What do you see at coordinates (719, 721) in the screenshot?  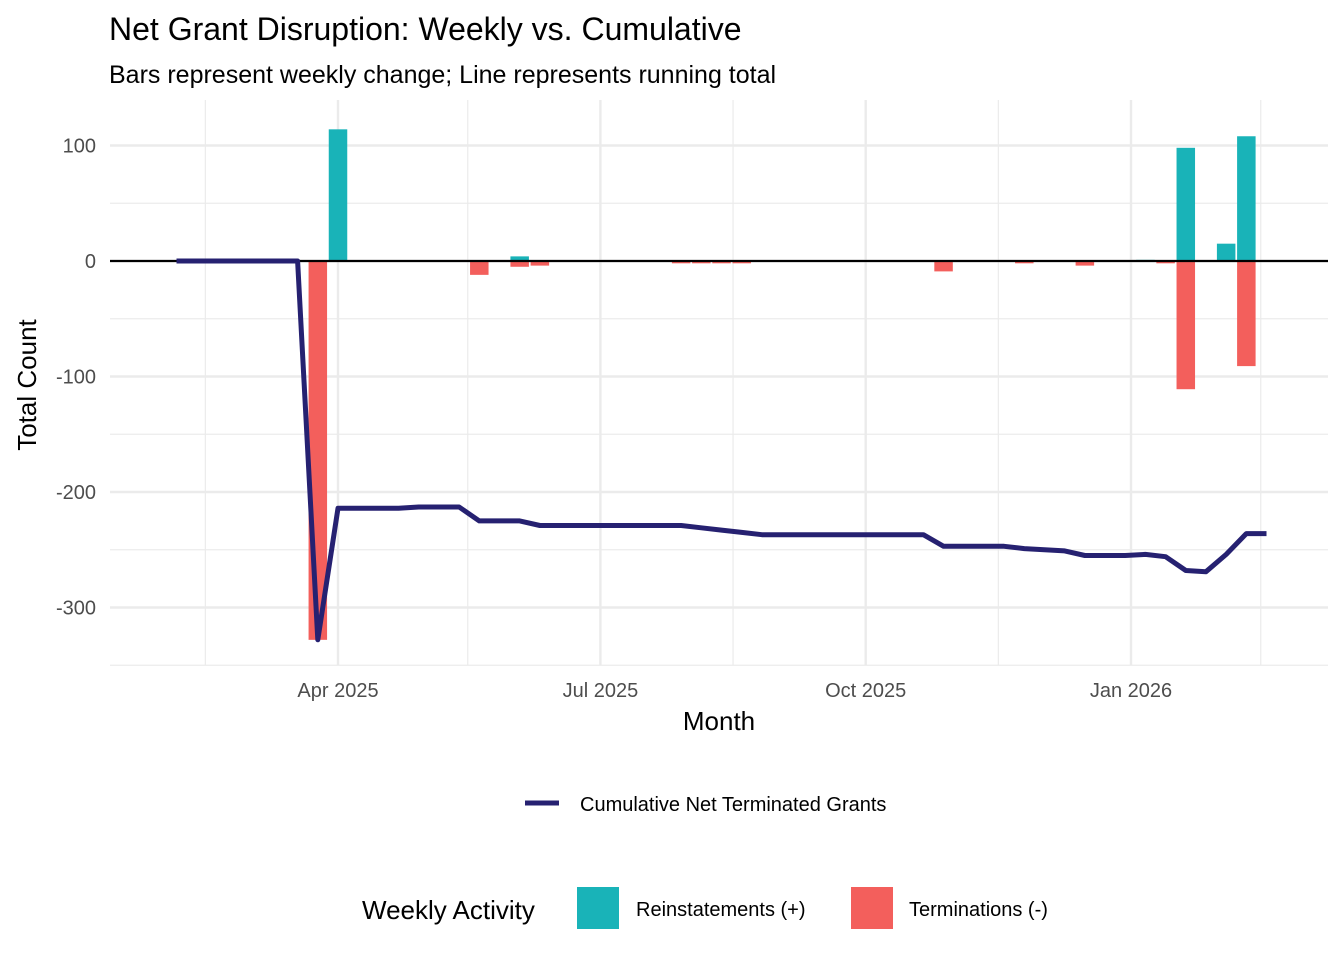 I see `x-axis-title: Month` at bounding box center [719, 721].